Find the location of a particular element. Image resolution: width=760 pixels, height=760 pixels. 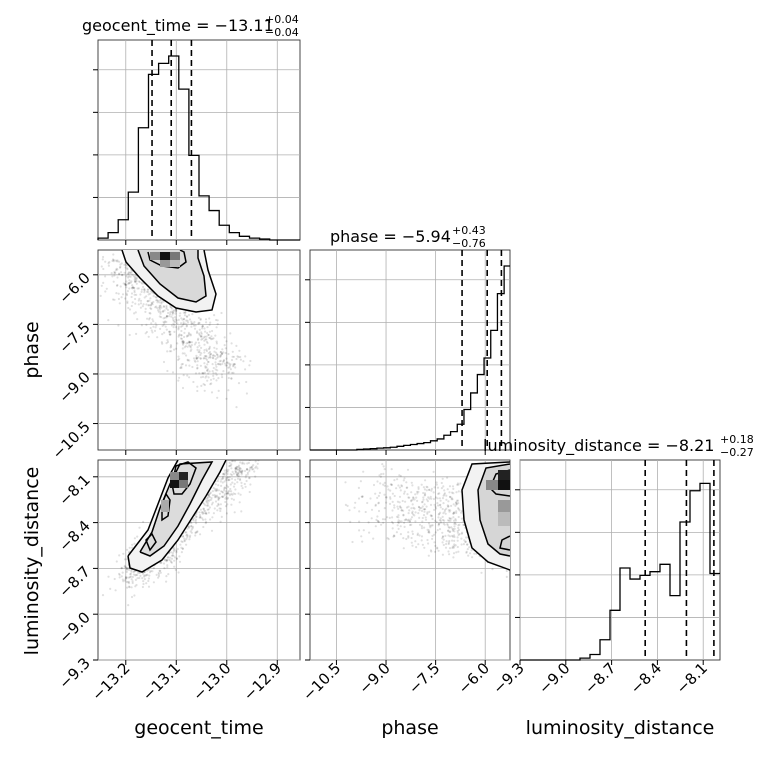

histogram-luminosity-distance is located at coordinates (620, 571).